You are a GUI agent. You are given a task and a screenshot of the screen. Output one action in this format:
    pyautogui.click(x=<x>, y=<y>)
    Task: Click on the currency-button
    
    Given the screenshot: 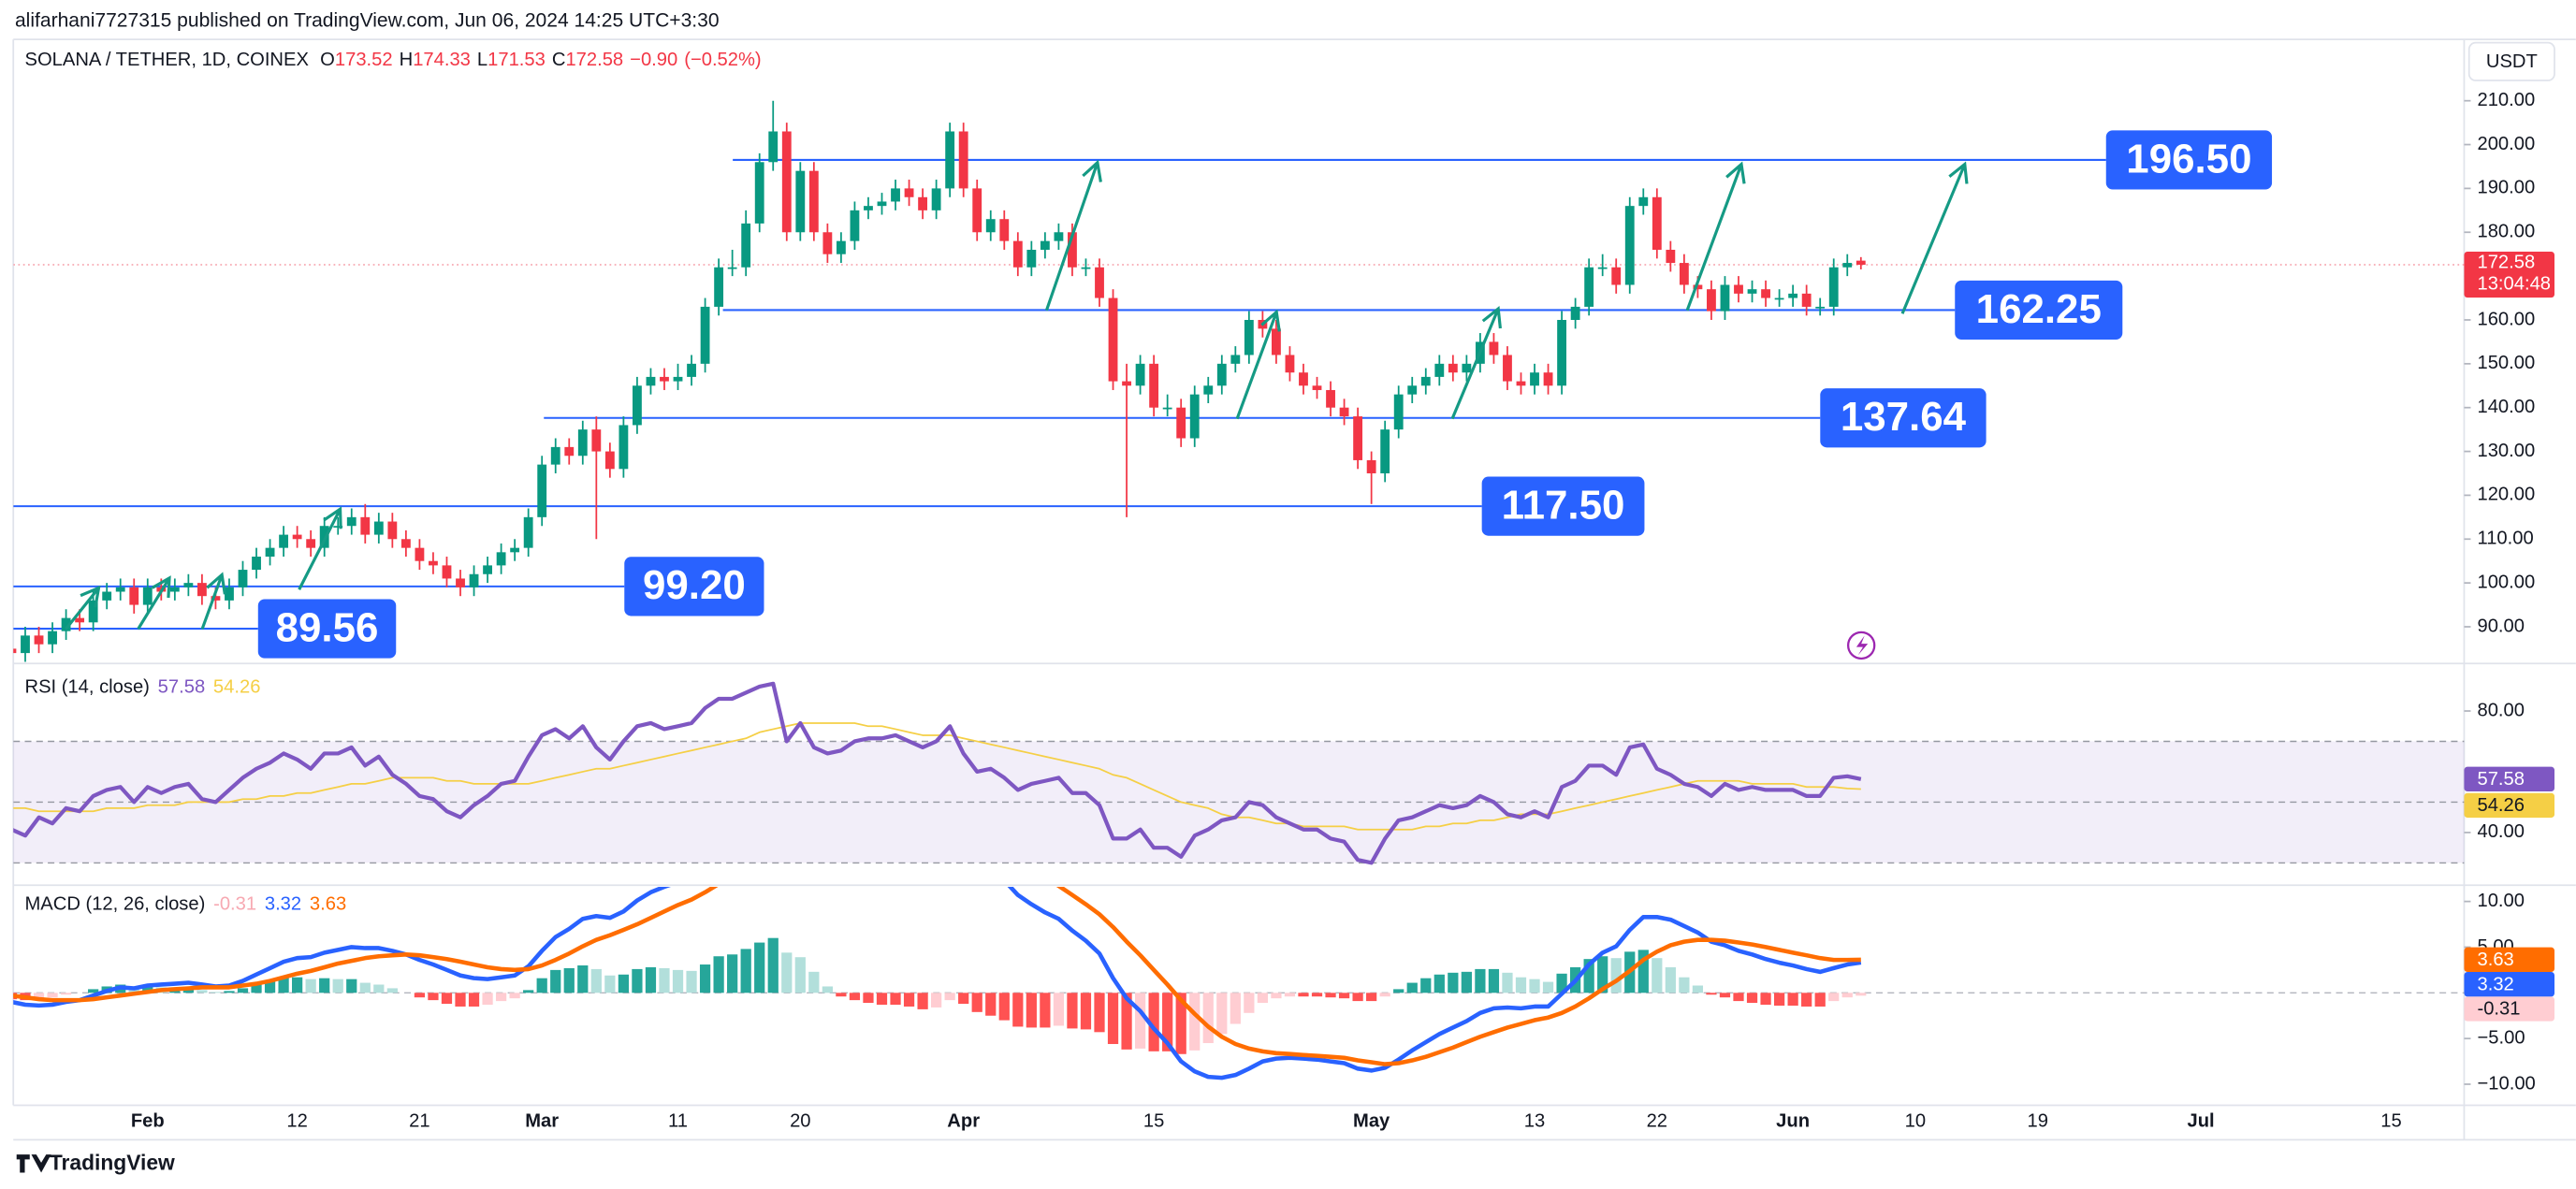 What is the action you would take?
    pyautogui.click(x=2511, y=61)
    